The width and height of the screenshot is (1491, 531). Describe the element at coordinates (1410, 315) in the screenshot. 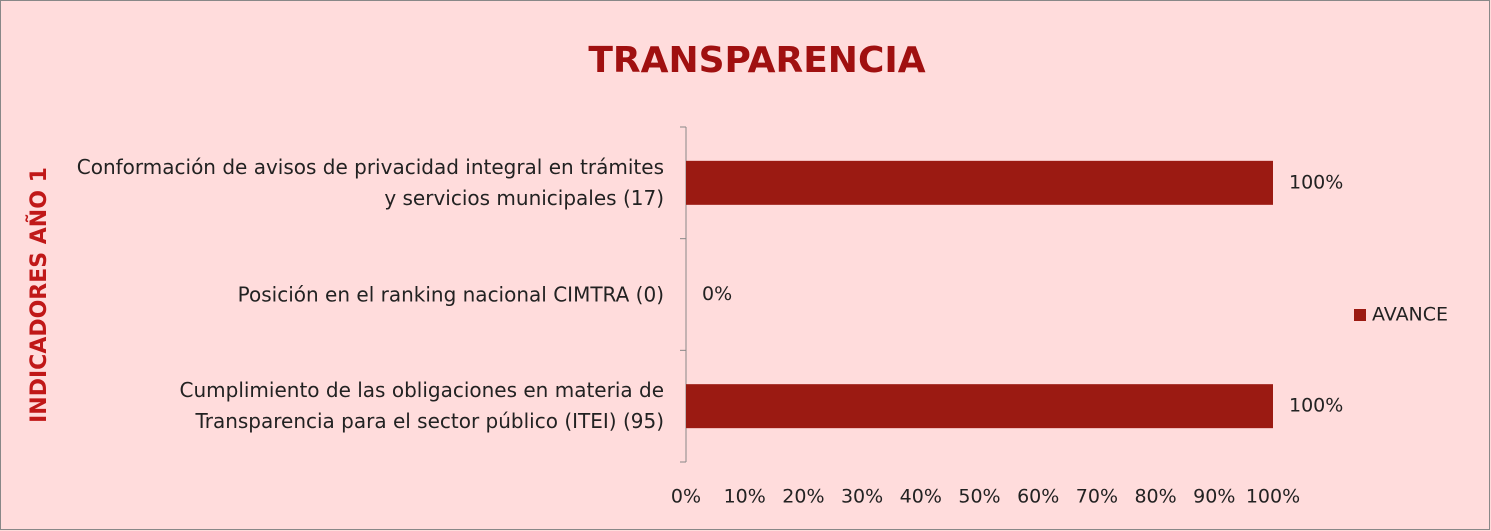

I see `legend-label: AVANCE` at that location.